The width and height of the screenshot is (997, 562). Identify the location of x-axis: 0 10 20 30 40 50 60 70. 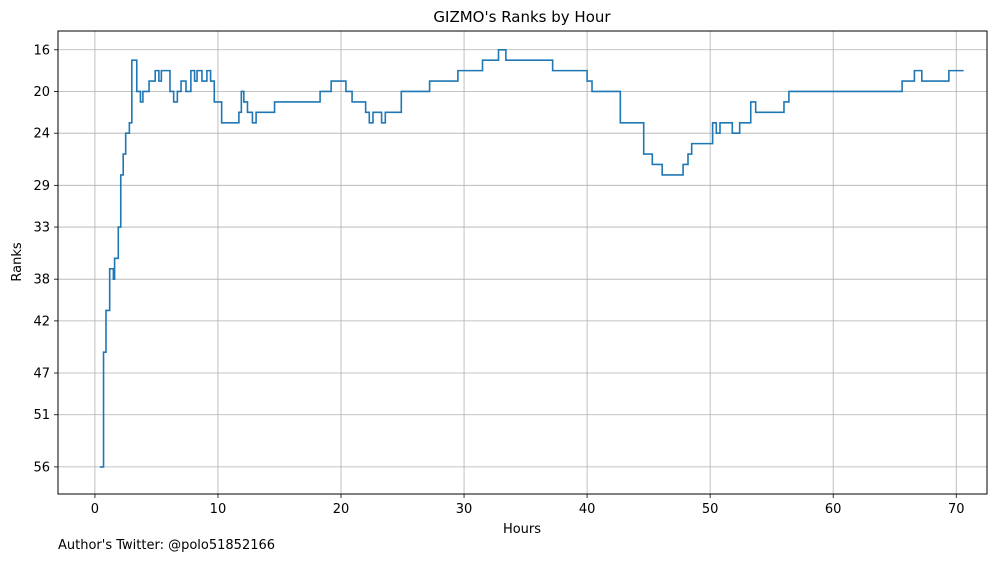
(528, 505).